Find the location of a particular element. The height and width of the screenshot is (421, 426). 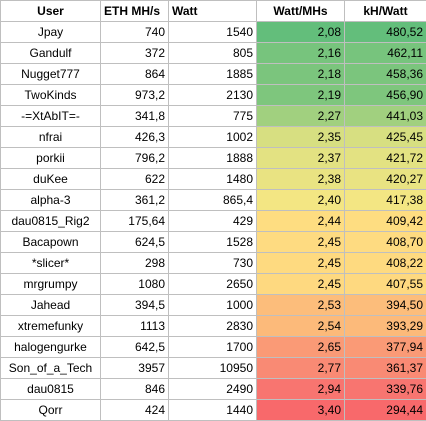

cell-watt-per-mhs: 2,18 is located at coordinates (301, 74).